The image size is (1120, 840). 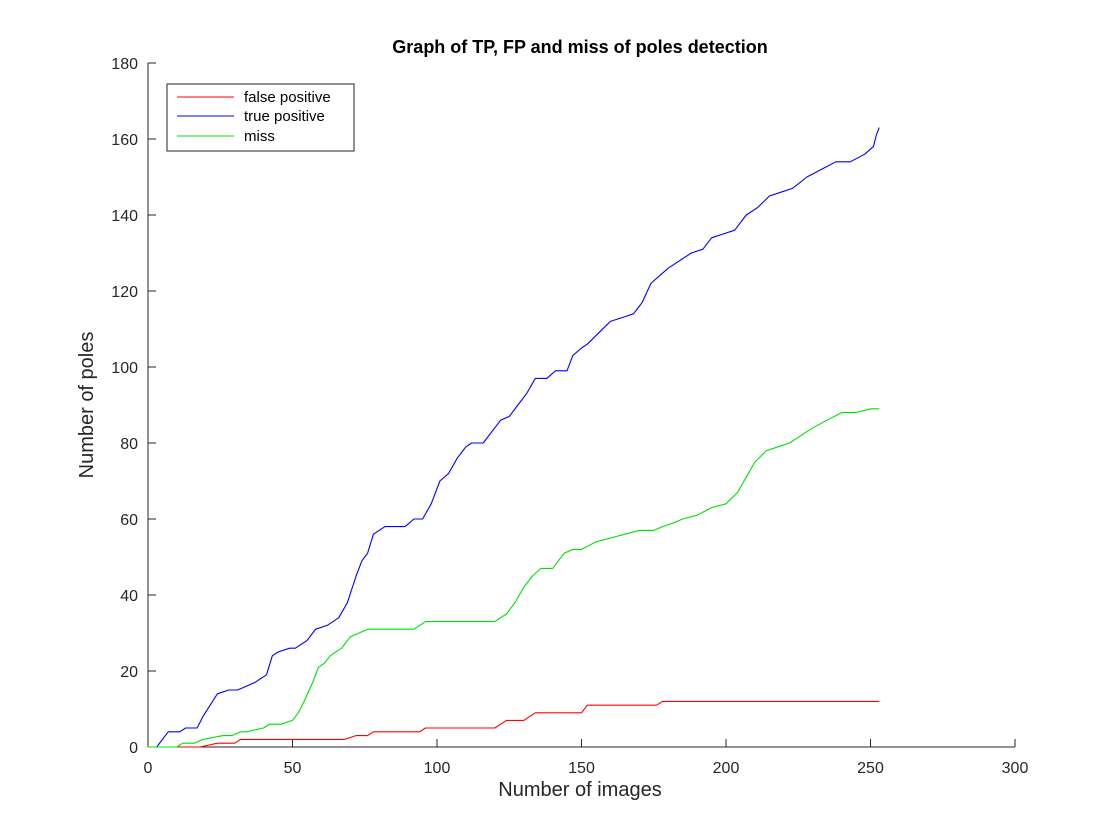 I want to click on x-tick-label: 0, so click(x=148, y=768).